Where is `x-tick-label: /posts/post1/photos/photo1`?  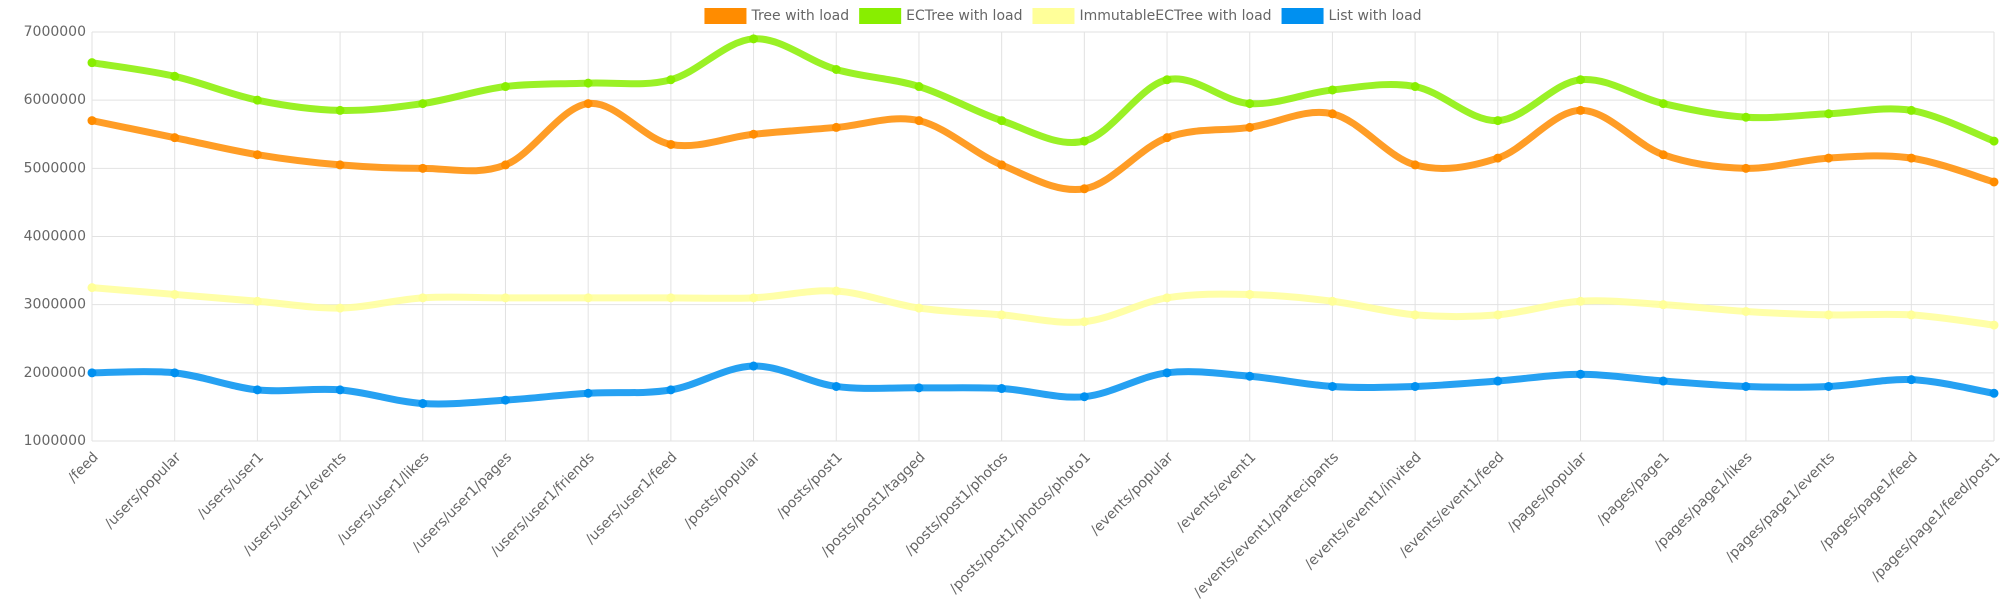 x-tick-label: /posts/post1/photos/photo1 is located at coordinates (1020, 522).